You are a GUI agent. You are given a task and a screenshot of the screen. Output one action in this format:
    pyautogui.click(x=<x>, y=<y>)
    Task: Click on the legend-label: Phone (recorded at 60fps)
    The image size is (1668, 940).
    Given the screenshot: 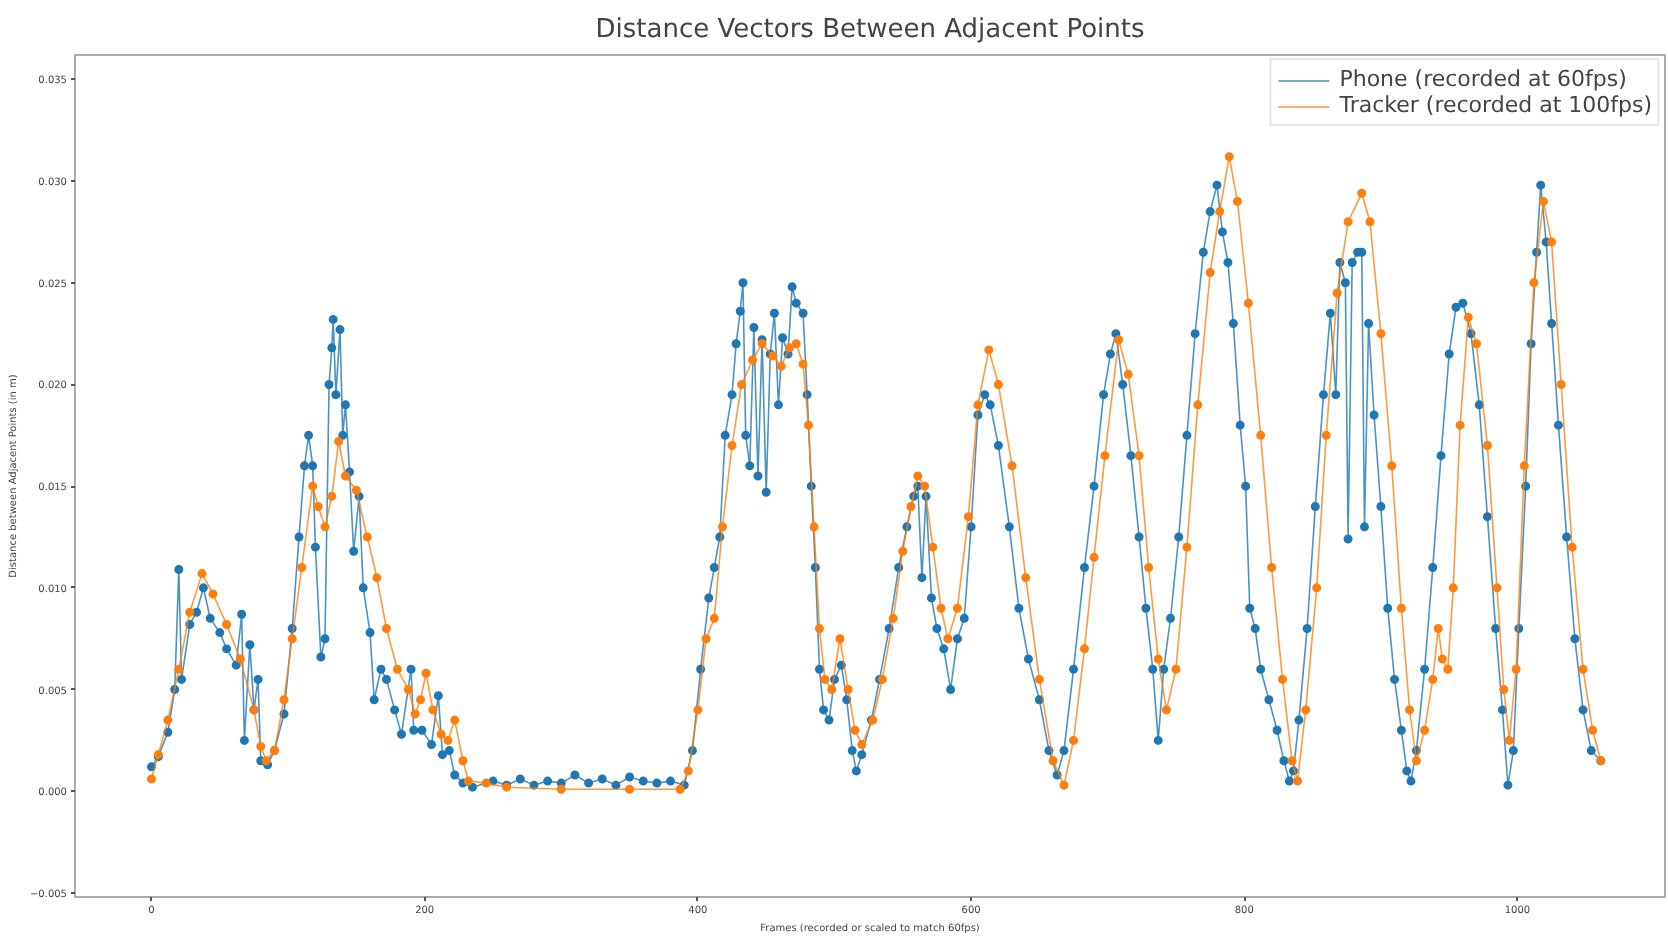 What is the action you would take?
    pyautogui.click(x=1483, y=79)
    